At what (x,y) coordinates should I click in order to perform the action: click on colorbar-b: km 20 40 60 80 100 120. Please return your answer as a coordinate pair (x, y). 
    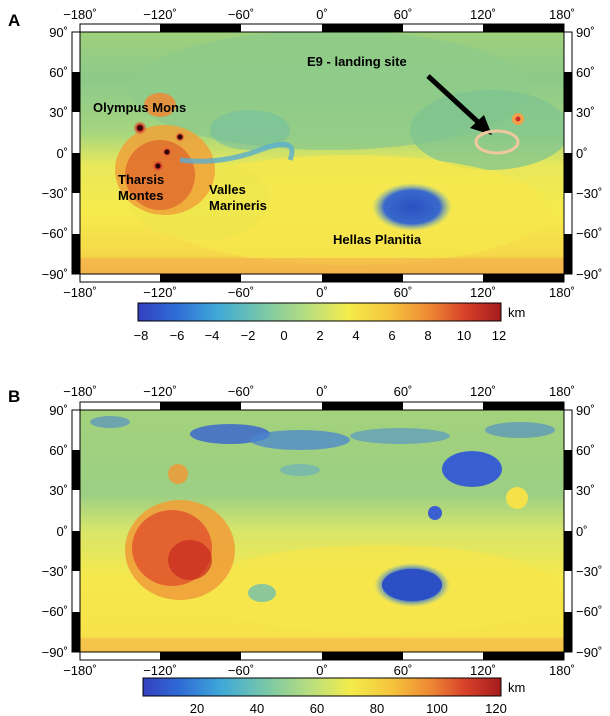
    Looking at the image, I should click on (333, 696).